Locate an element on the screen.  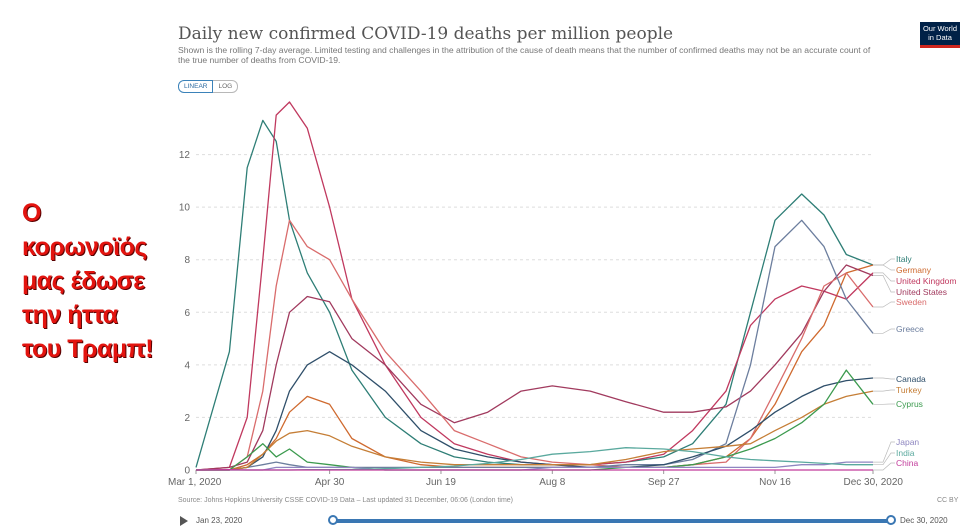
legend-label-germany: Germany is located at coordinates (914, 270).